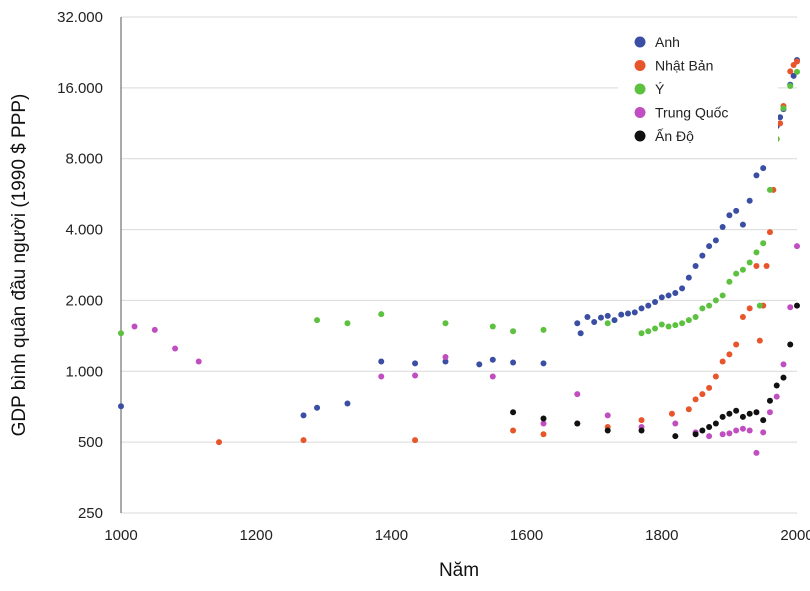 The height and width of the screenshot is (591, 810). I want to click on legend: Anh Nhật Bản Ý Trung Quốc Ấn Độ, so click(698, 89).